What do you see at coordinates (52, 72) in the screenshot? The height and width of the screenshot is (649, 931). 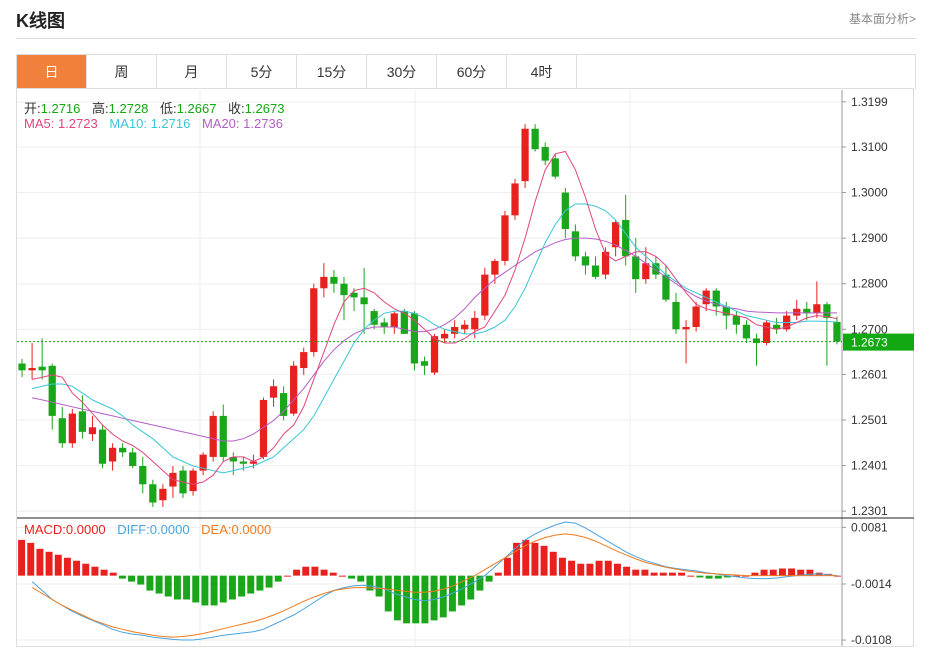 I see `tab-day: 日` at bounding box center [52, 72].